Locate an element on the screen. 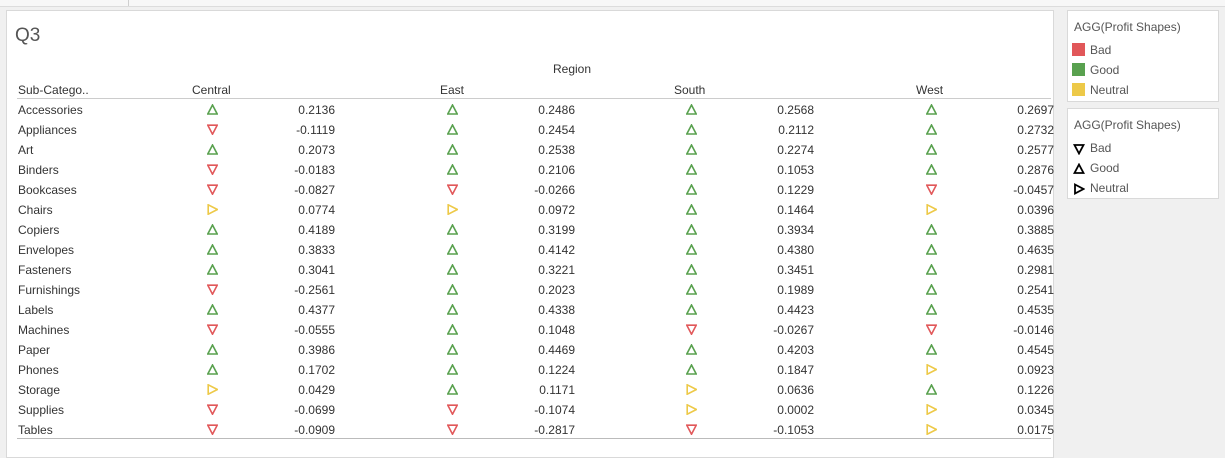  region-column-header: Region is located at coordinates (572, 69).